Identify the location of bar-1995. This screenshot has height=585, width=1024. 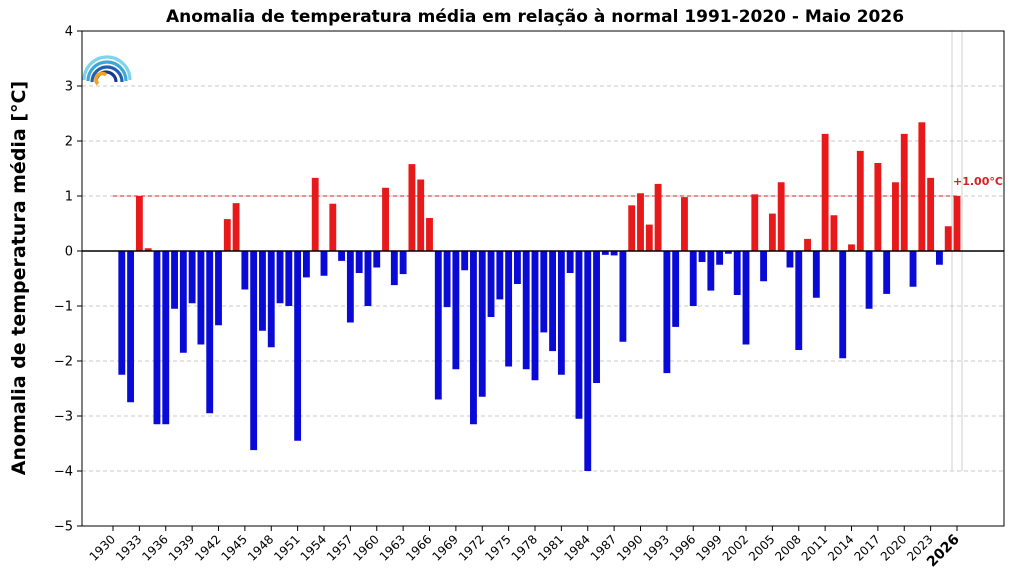
(684, 224).